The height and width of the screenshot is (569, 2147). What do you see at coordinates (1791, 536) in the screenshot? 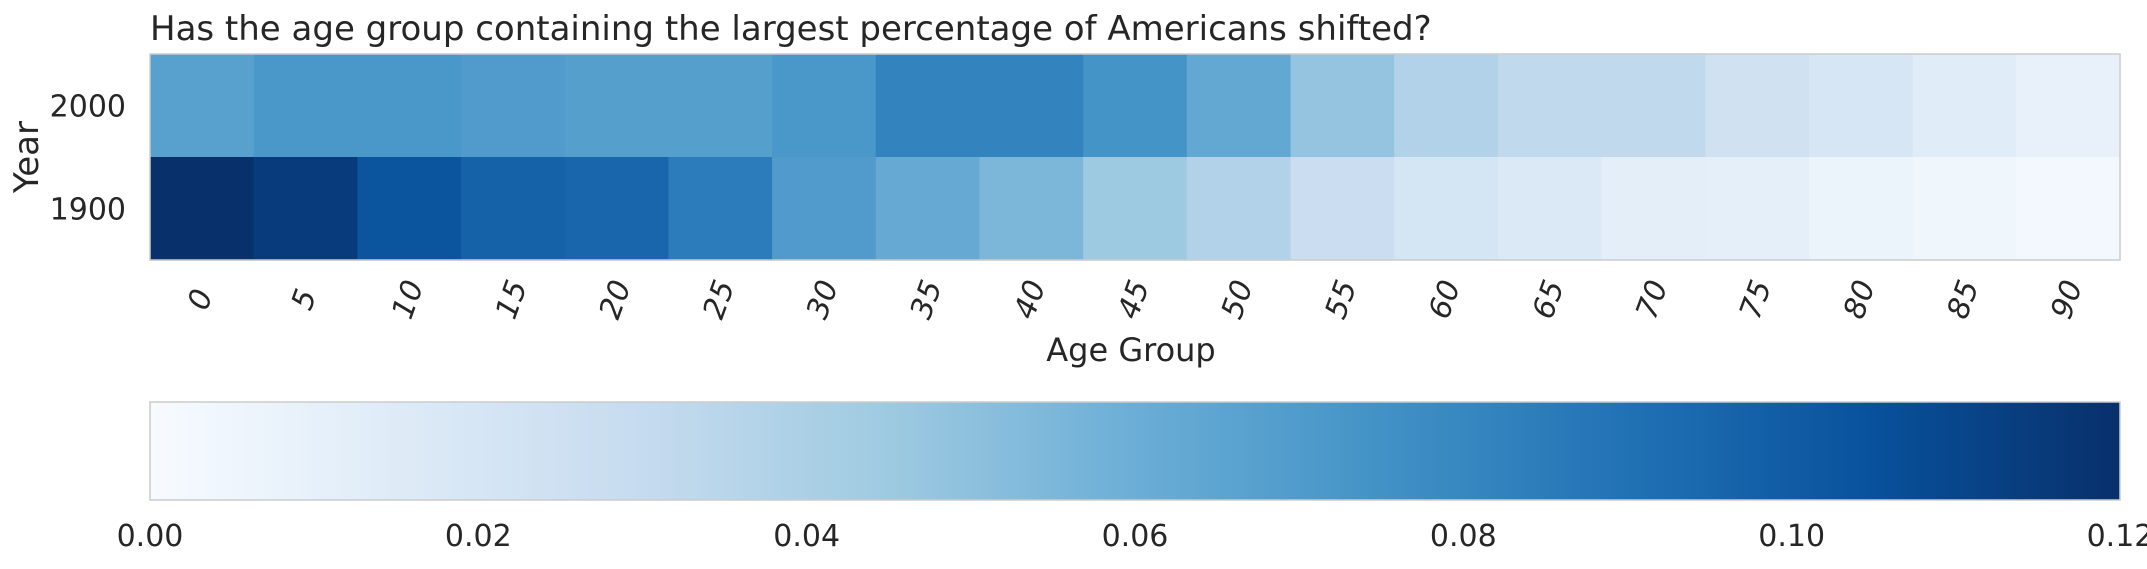
I see `colorbar-tick-label: 0.10` at bounding box center [1791, 536].